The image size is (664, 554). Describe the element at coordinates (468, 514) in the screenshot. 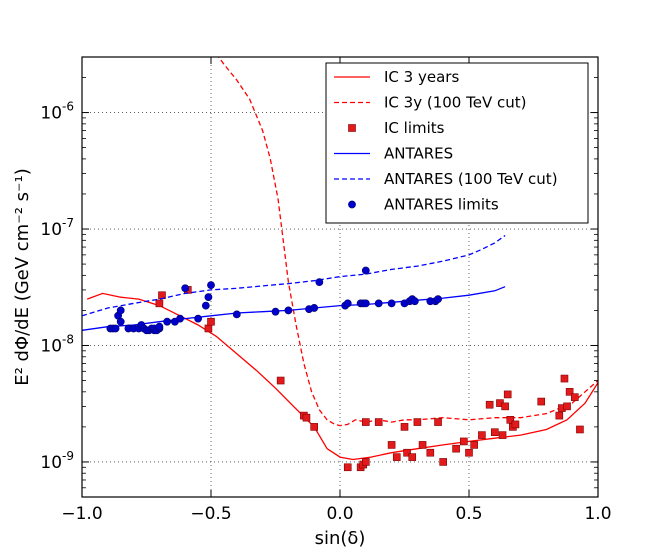

I see `x-tick-label: 0.5` at that location.